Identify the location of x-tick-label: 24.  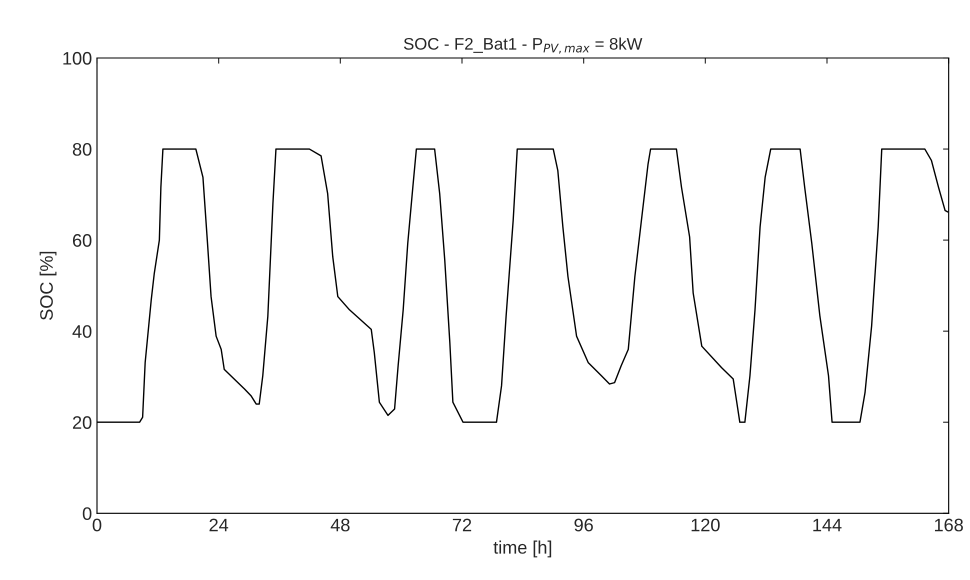
(219, 525).